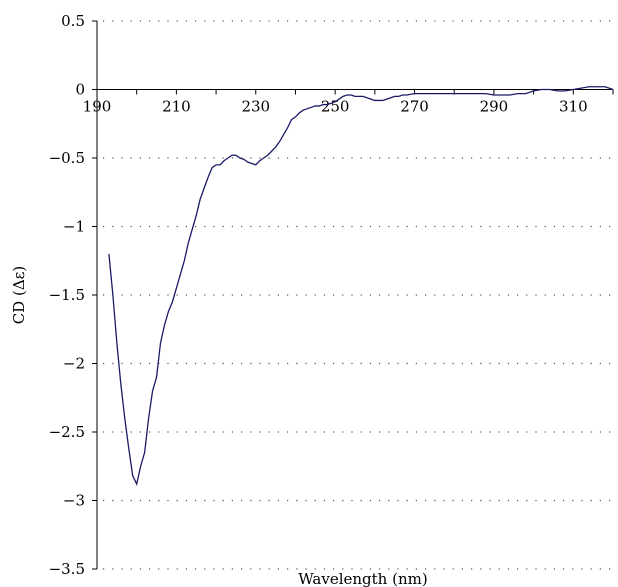 This screenshot has height=587, width=618. What do you see at coordinates (74, 227) in the screenshot?
I see `y-tick-label-3: −1` at bounding box center [74, 227].